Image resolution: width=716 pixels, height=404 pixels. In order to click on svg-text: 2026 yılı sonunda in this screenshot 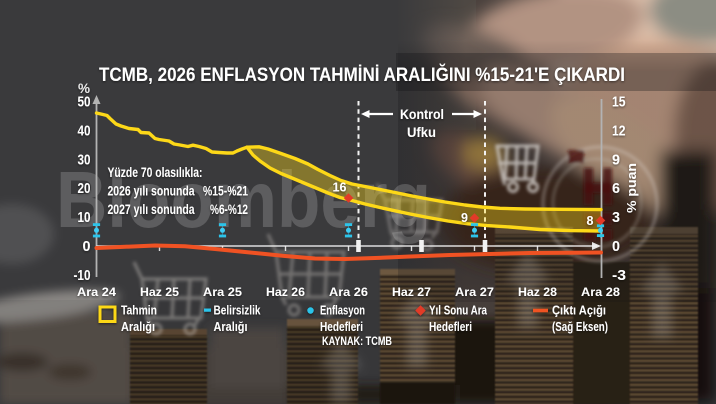, I will do `click(151, 191)`.